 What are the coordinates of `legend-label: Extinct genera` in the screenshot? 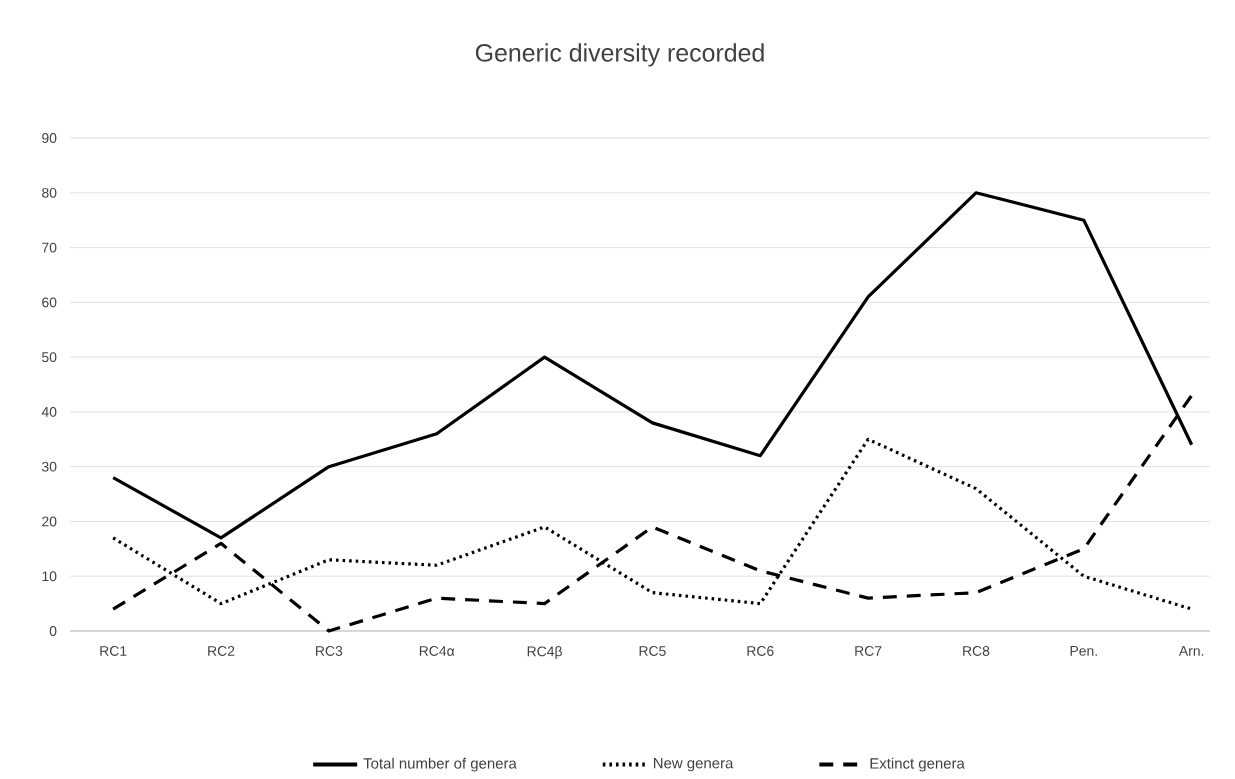 It's located at (917, 764).